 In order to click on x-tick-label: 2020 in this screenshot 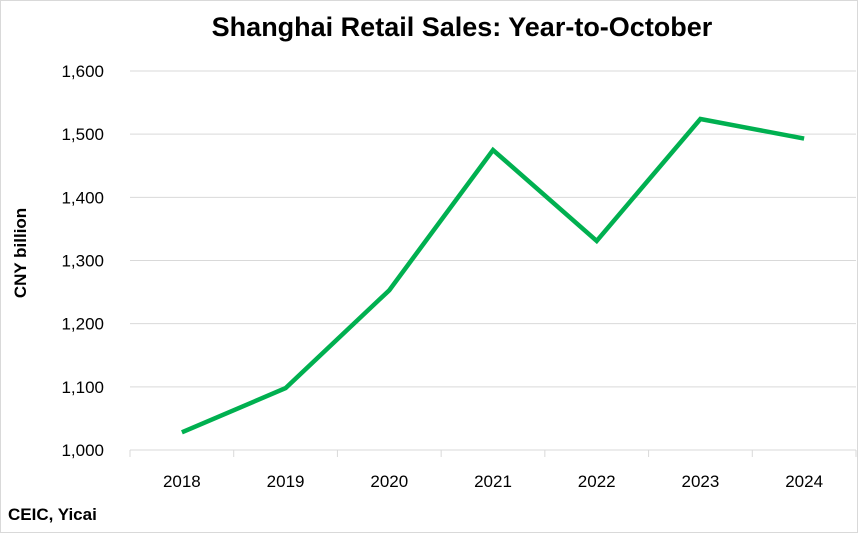, I will do `click(389, 481)`.